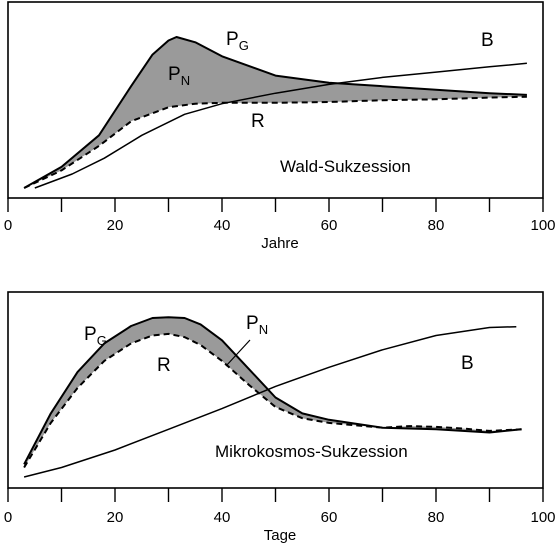  What do you see at coordinates (179, 76) in the screenshot?
I see `wald-pn-label: PN` at bounding box center [179, 76].